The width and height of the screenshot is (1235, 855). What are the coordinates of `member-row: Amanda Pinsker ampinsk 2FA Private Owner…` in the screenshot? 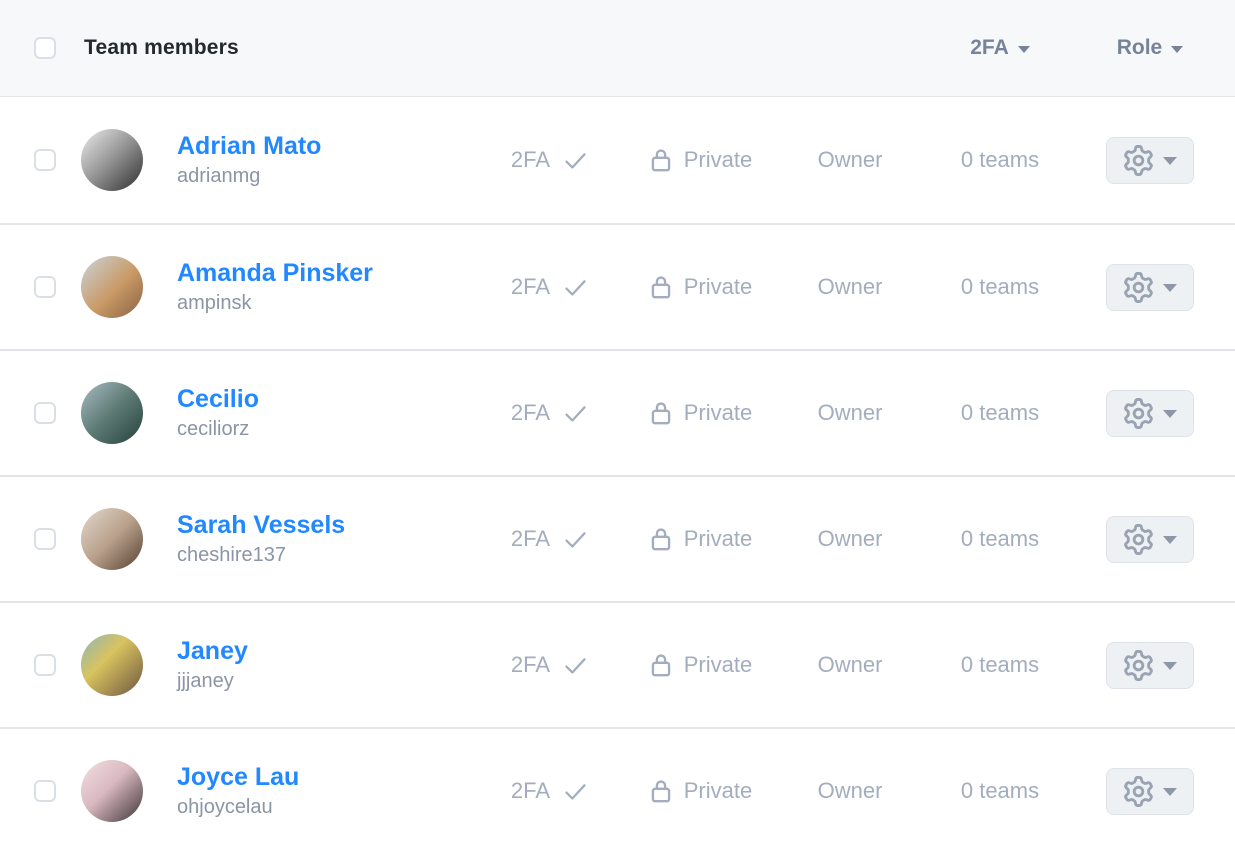 It's located at (617, 286).